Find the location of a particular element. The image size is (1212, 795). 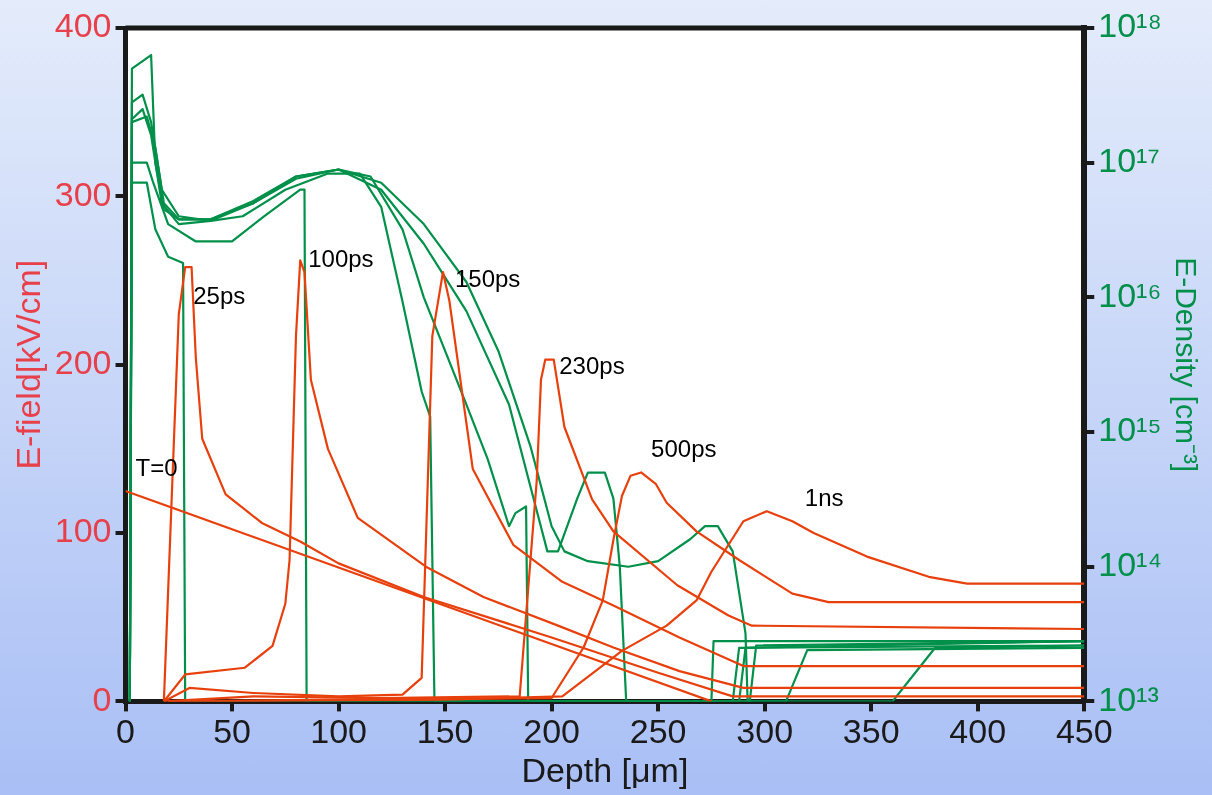

y2-tick-label: 10¹⁷ is located at coordinates (1129, 160).